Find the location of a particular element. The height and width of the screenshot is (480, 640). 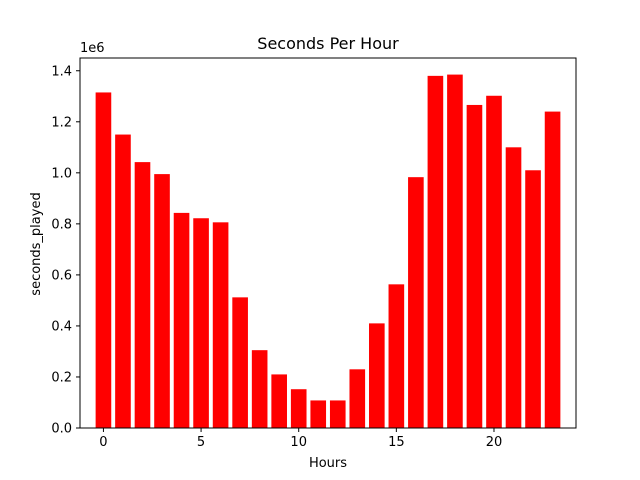

y-tick-label: 1.4 is located at coordinates (61, 71).